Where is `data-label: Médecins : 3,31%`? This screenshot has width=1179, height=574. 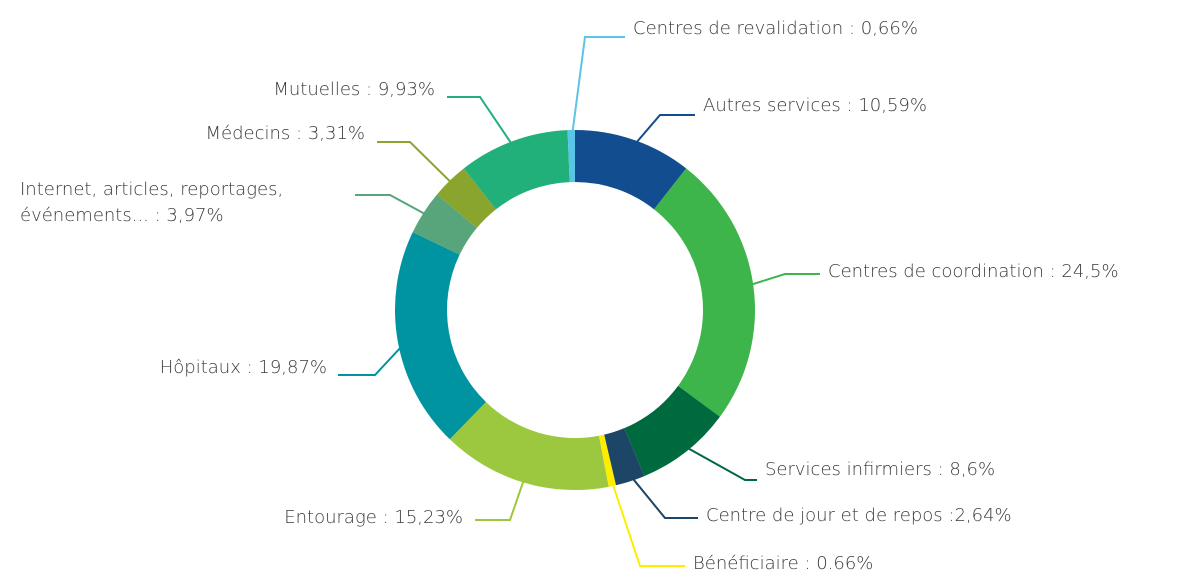
data-label: Médecins : 3,31% is located at coordinates (286, 134).